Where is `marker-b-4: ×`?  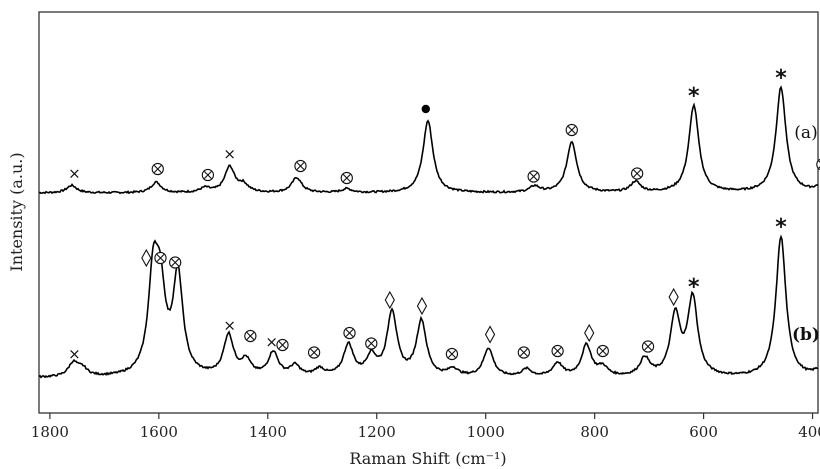
marker-b-4: × is located at coordinates (229, 326).